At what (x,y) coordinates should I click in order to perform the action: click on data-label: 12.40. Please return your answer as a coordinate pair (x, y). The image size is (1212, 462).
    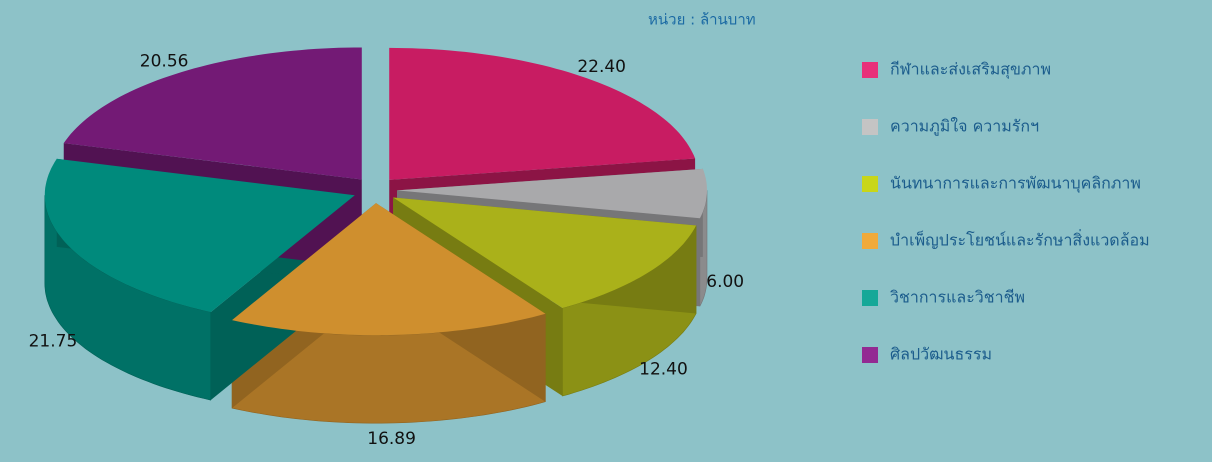
    Looking at the image, I should click on (663, 369).